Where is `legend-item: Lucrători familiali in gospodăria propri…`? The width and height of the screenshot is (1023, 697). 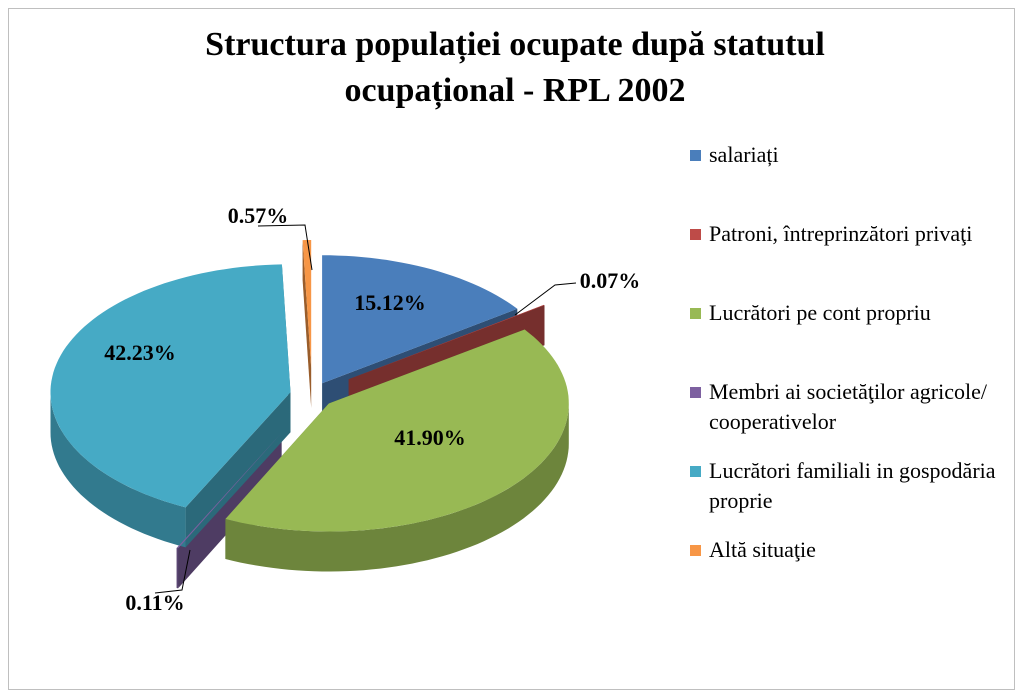
legend-item: Lucrători familiali in gospodăria propri… is located at coordinates (850, 495).